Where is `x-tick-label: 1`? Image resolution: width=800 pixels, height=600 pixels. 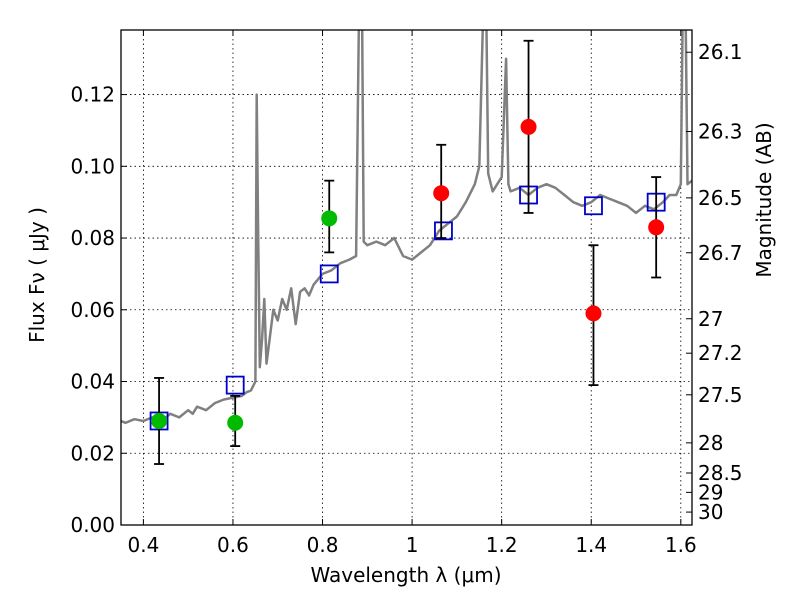
x-tick-label: 1 is located at coordinates (412, 545).